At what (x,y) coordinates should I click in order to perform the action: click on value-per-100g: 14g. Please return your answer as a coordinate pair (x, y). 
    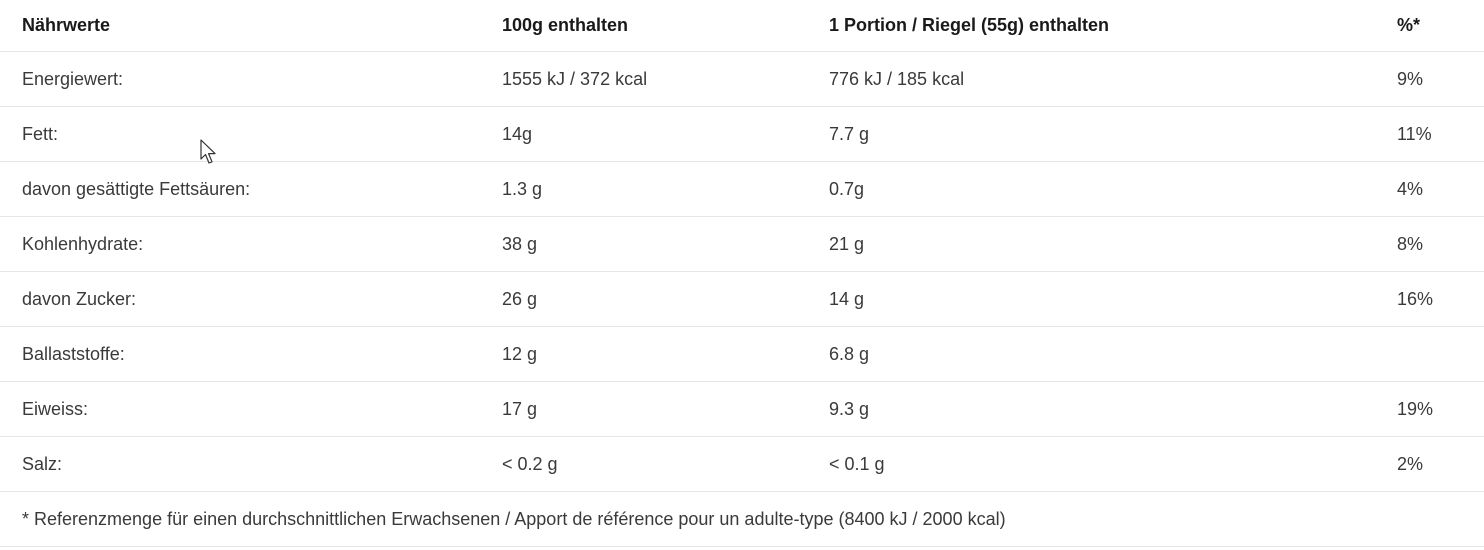
    Looking at the image, I should click on (517, 133).